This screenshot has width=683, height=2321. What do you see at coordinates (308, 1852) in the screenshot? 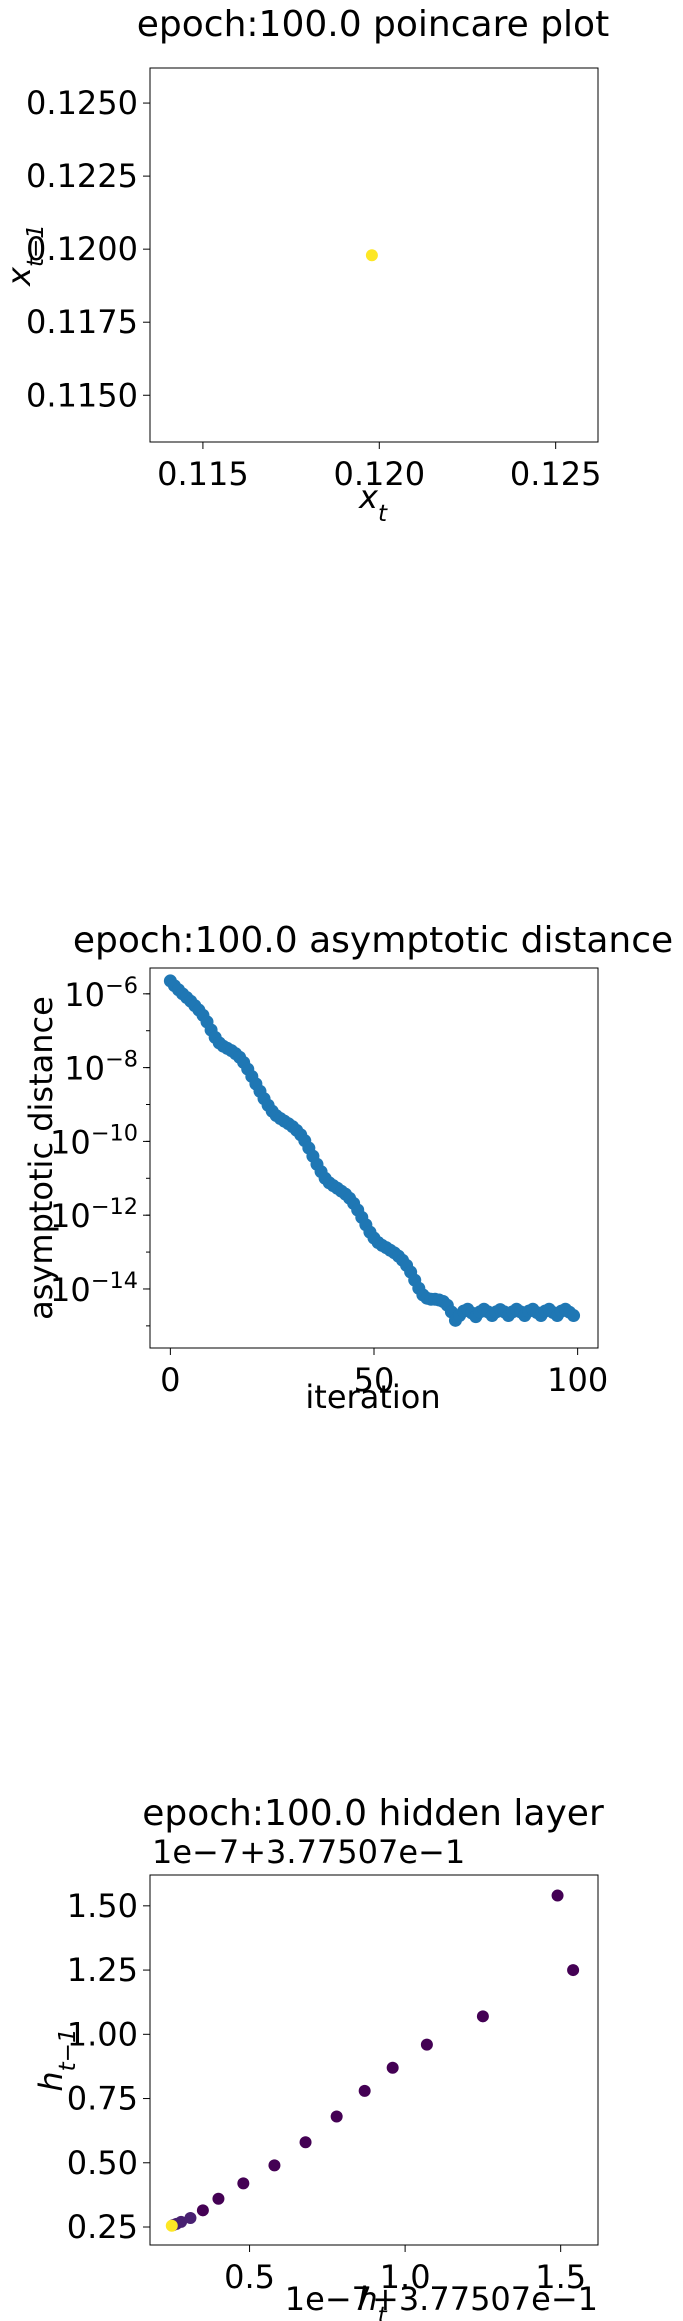
I see `y-offset-label: 1e−7+3.77507e−1` at bounding box center [308, 1852].